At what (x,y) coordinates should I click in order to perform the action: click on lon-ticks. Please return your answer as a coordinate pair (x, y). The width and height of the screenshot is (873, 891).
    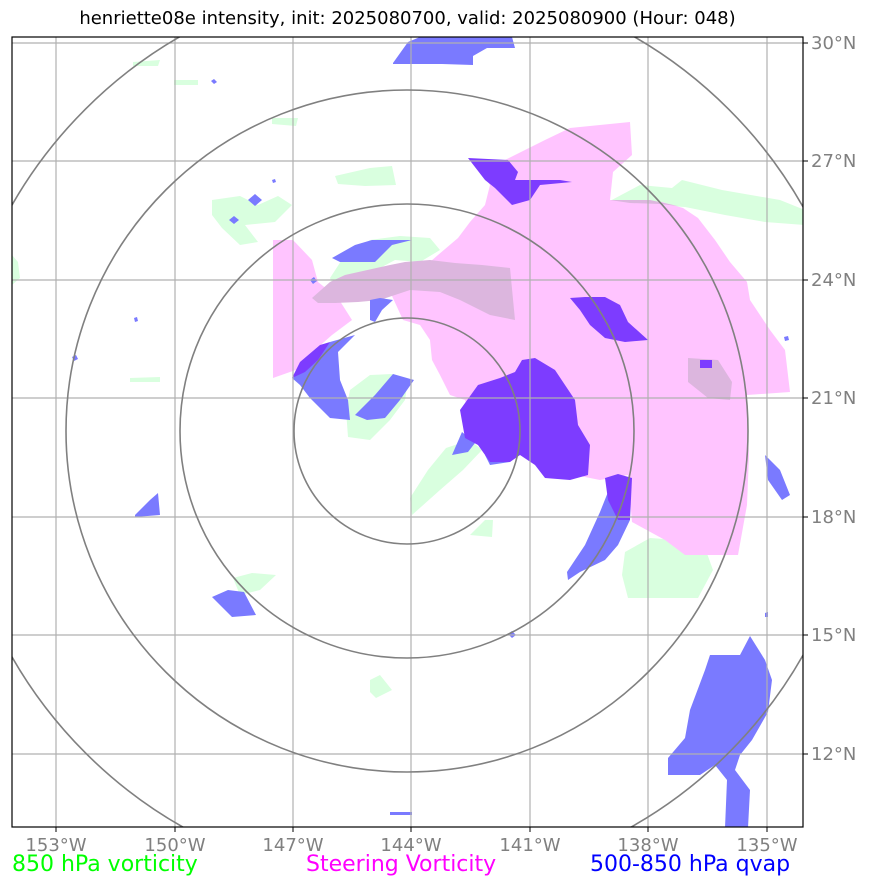
    Looking at the image, I should click on (411, 829).